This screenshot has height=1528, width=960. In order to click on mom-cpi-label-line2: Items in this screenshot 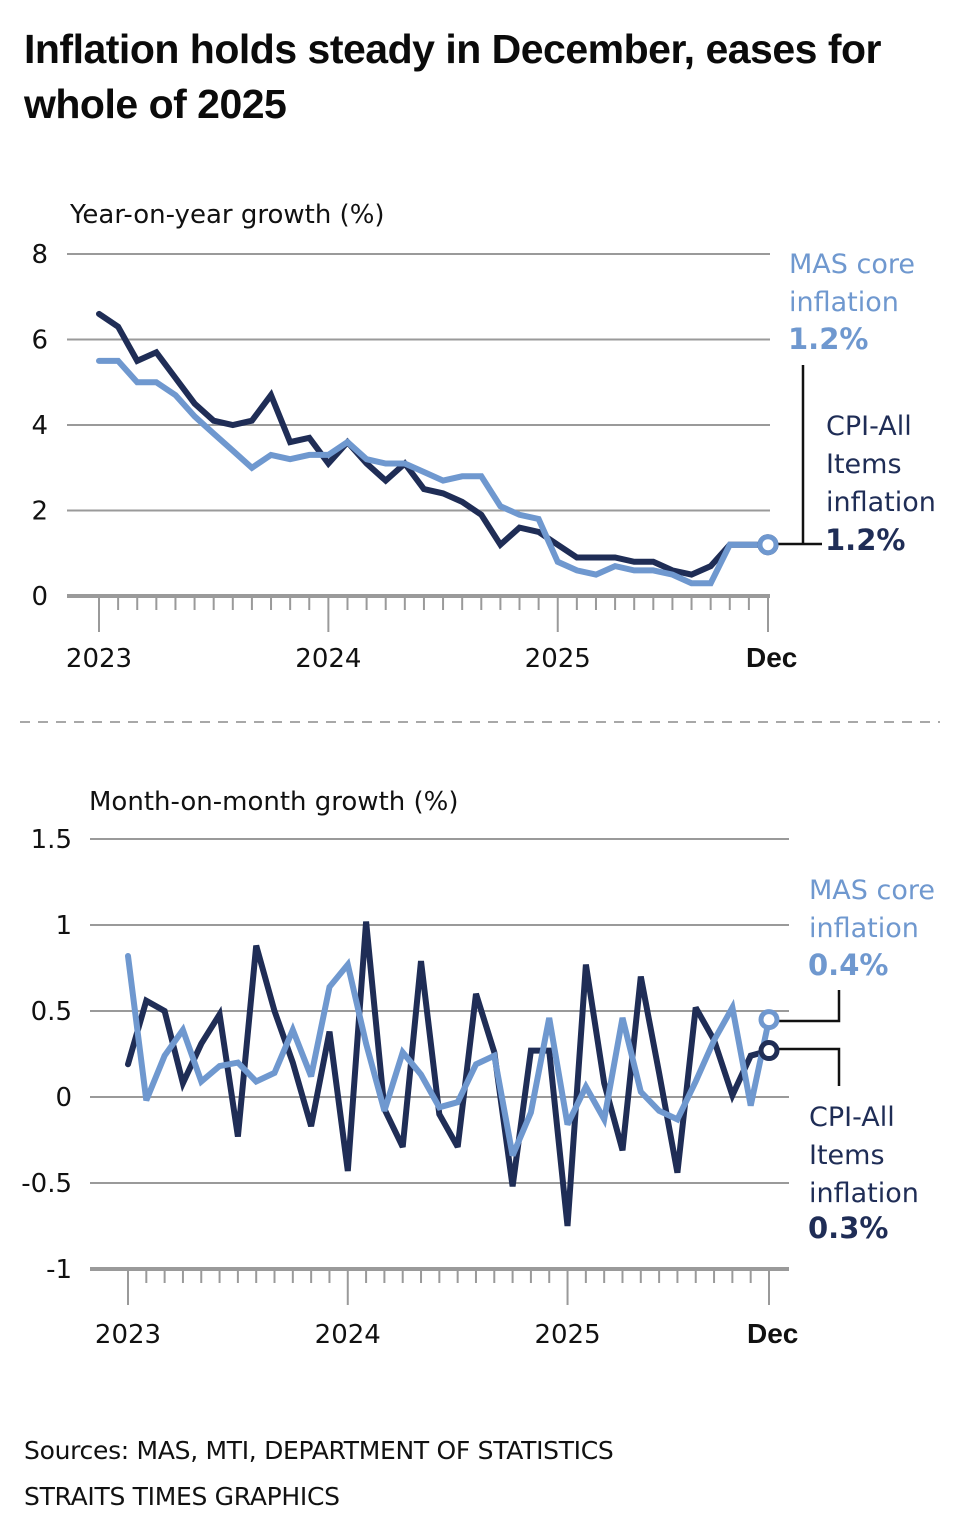, I will do `click(847, 1155)`.